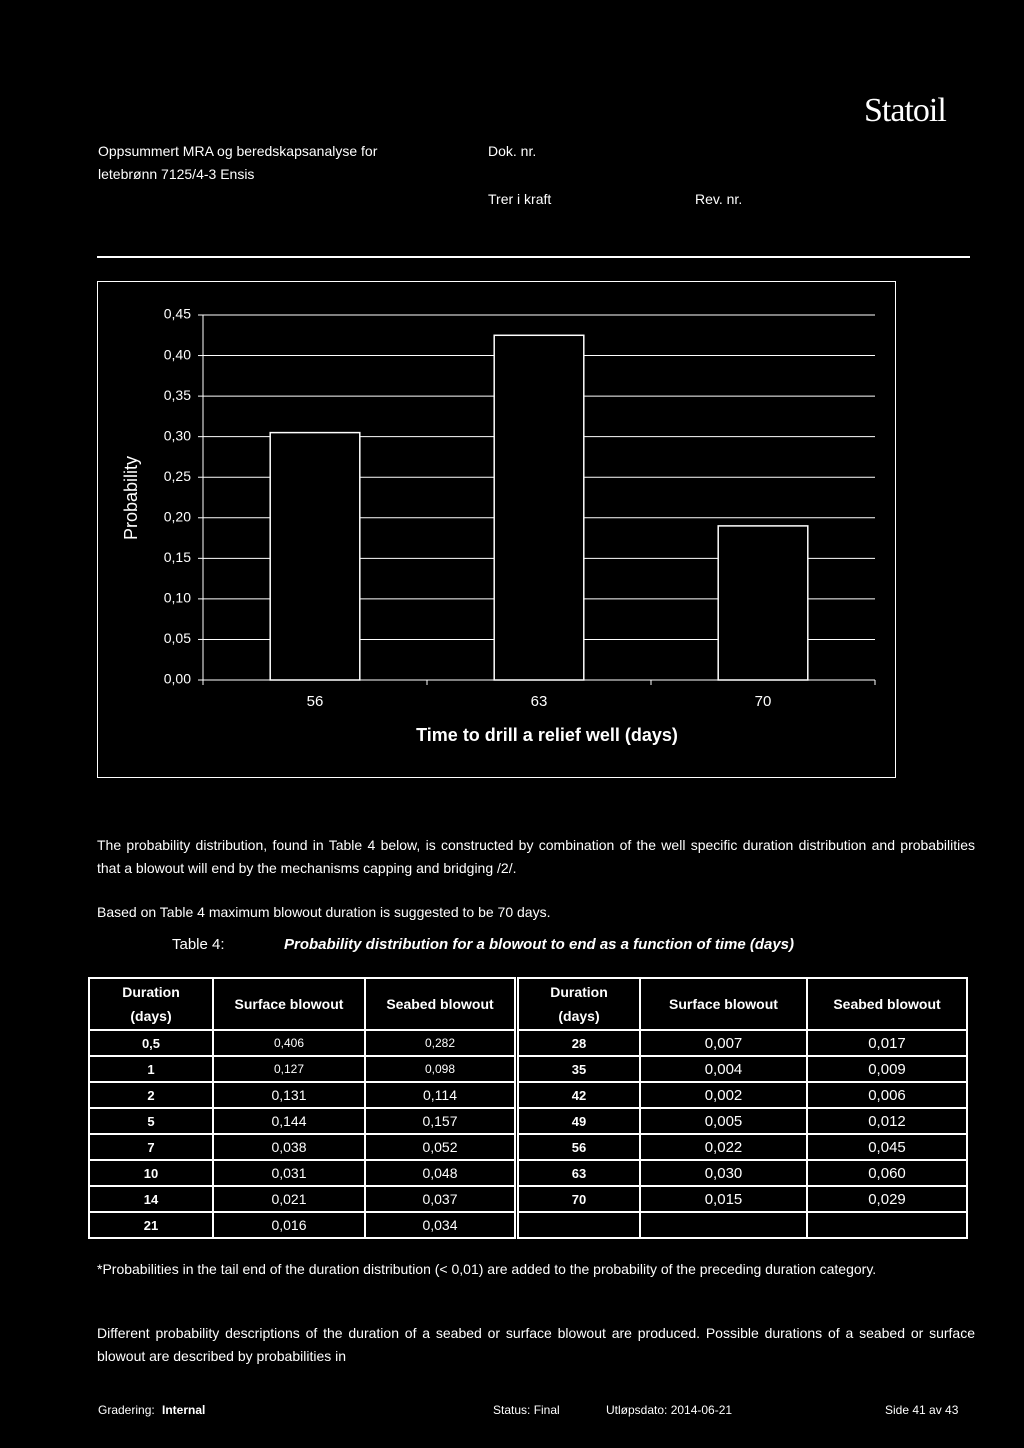 Image resolution: width=1024 pixels, height=1448 pixels. Describe the element at coordinates (289, 1225) in the screenshot. I see `cell: 0,016` at that location.